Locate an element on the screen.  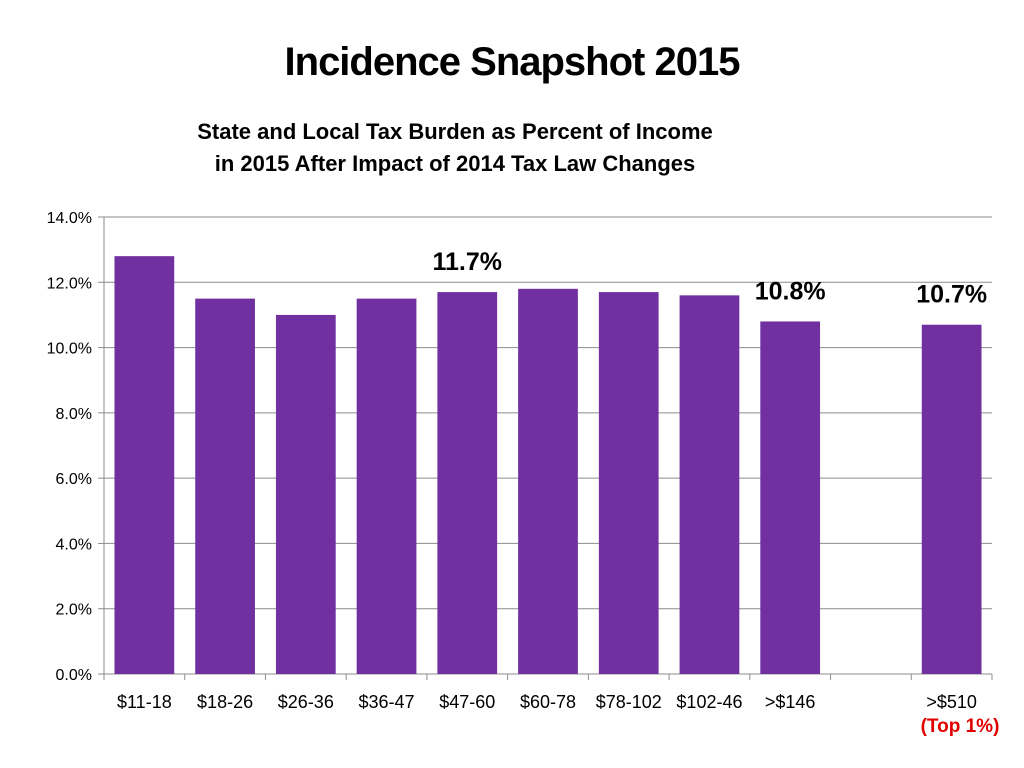
data-label: 10.7% is located at coordinates (951, 295).